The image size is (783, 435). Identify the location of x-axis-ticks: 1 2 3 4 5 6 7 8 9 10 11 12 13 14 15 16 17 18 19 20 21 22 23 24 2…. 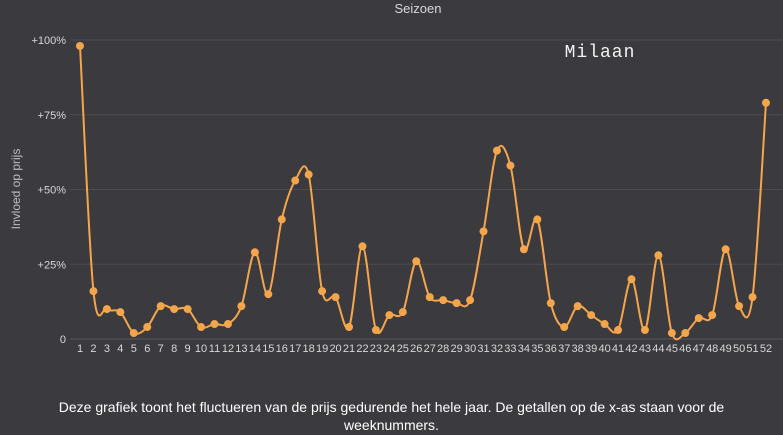
(424, 349).